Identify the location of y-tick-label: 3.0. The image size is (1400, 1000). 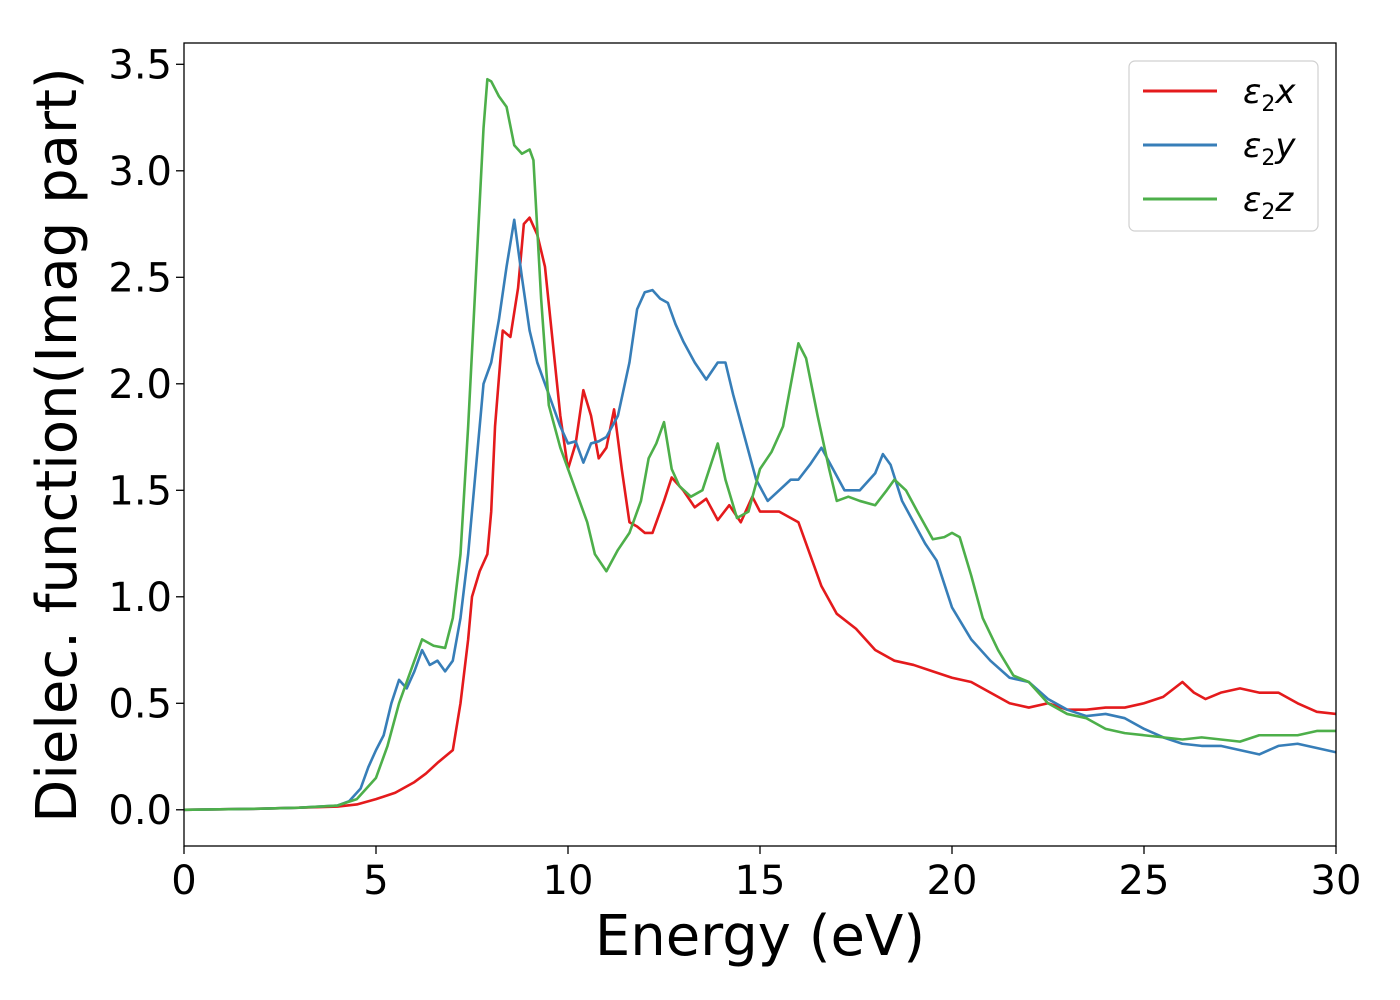
(140, 172).